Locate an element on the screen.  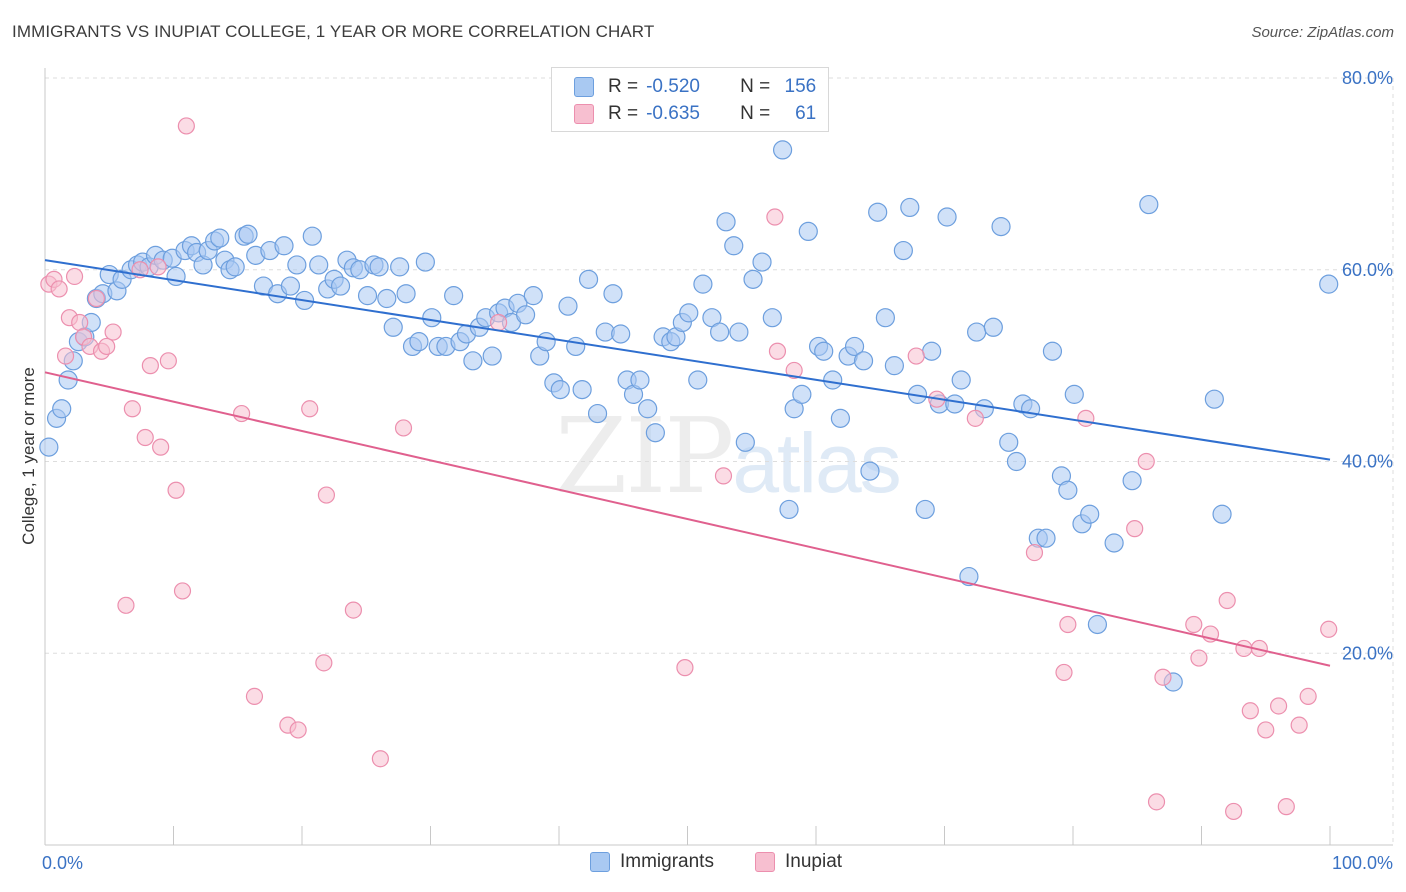
legend: R = -0.520 N = 156 R = -0.635 N = 61 is located at coordinates (690, 99).